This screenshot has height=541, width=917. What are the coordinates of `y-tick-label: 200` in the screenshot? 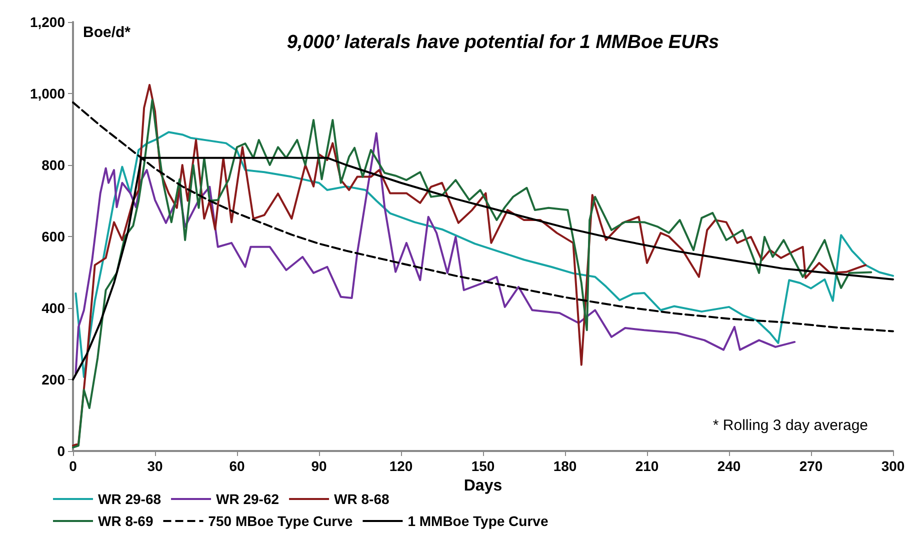 It's located at (54, 380).